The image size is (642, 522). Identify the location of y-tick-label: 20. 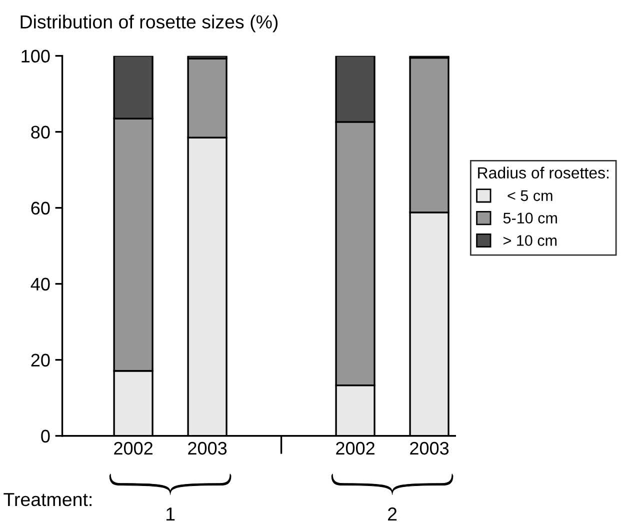
(40, 360).